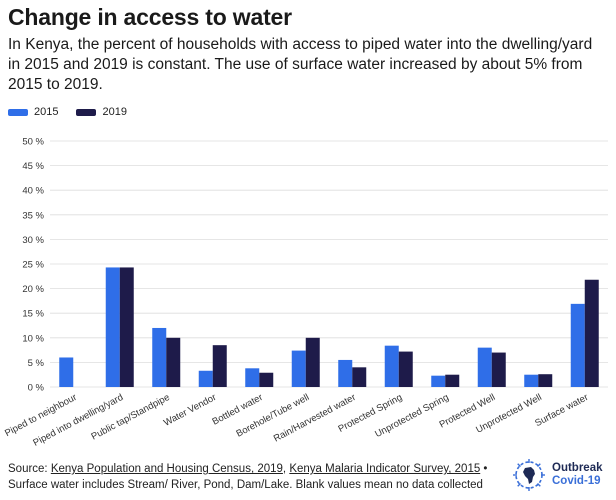 The image size is (616, 500). I want to click on x-category-label: Surface water, so click(561, 410).